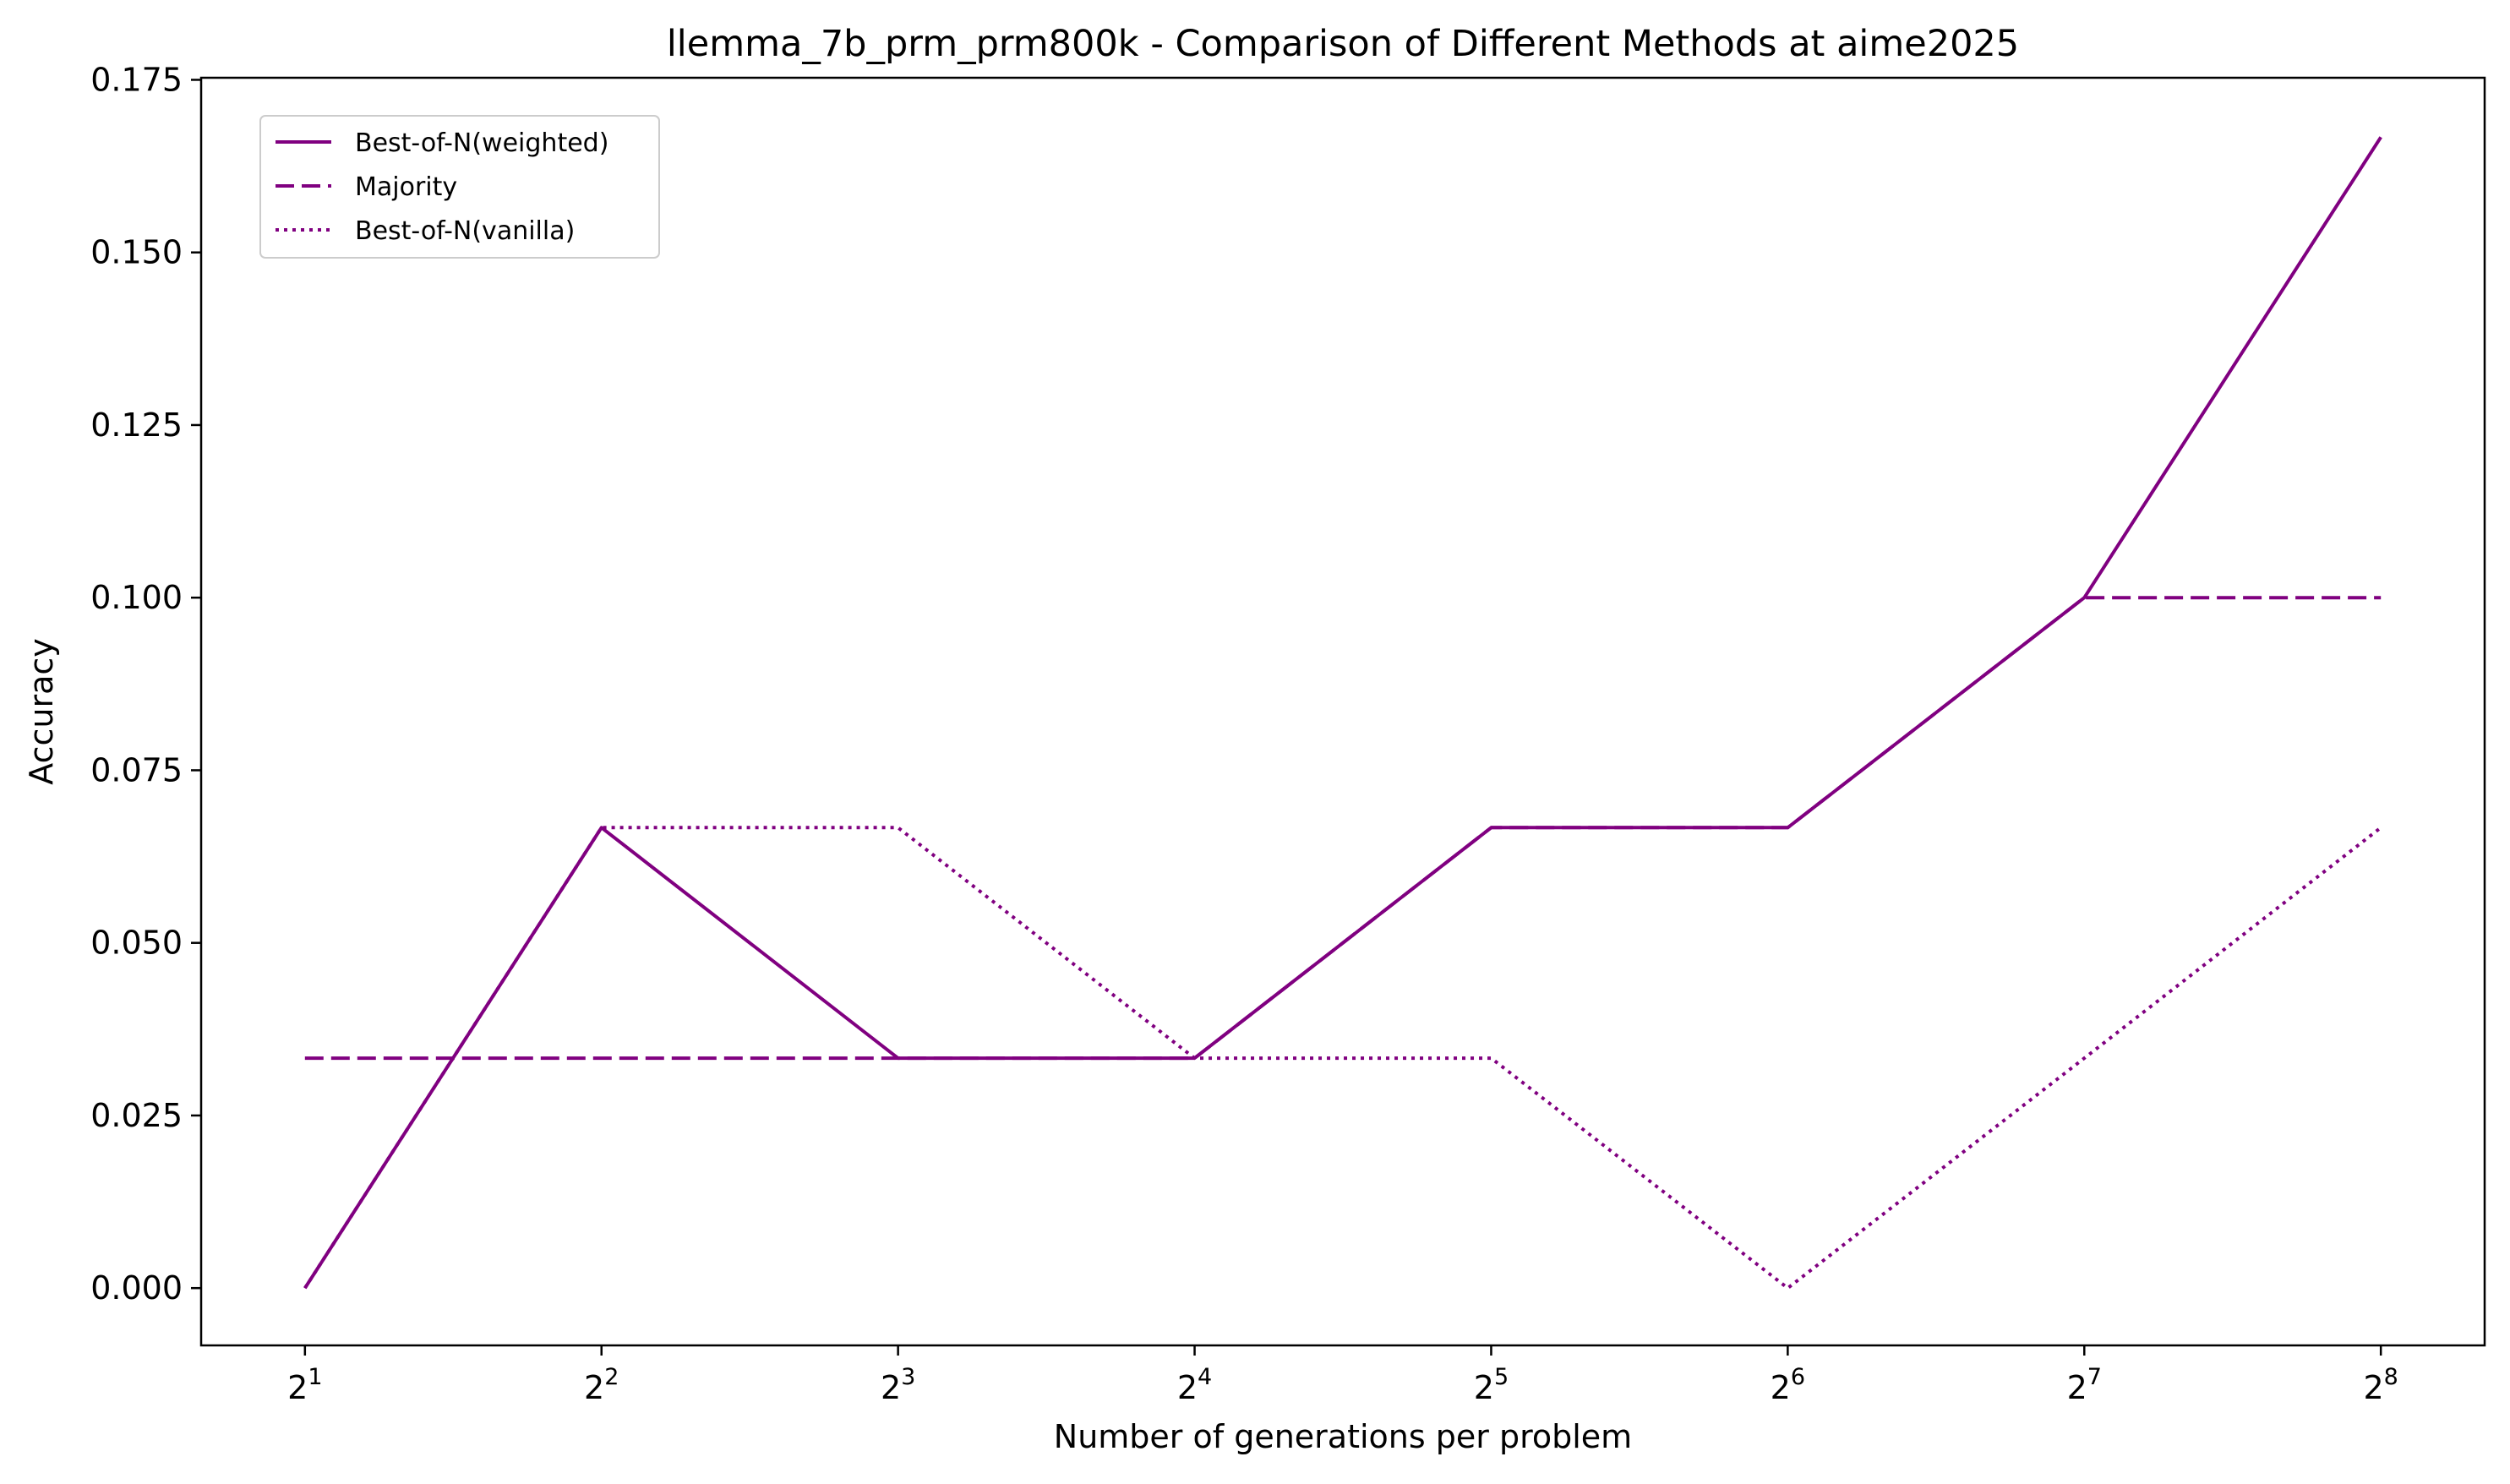  Describe the element at coordinates (137, 770) in the screenshot. I see `y-tick-label: 0.075` at that location.